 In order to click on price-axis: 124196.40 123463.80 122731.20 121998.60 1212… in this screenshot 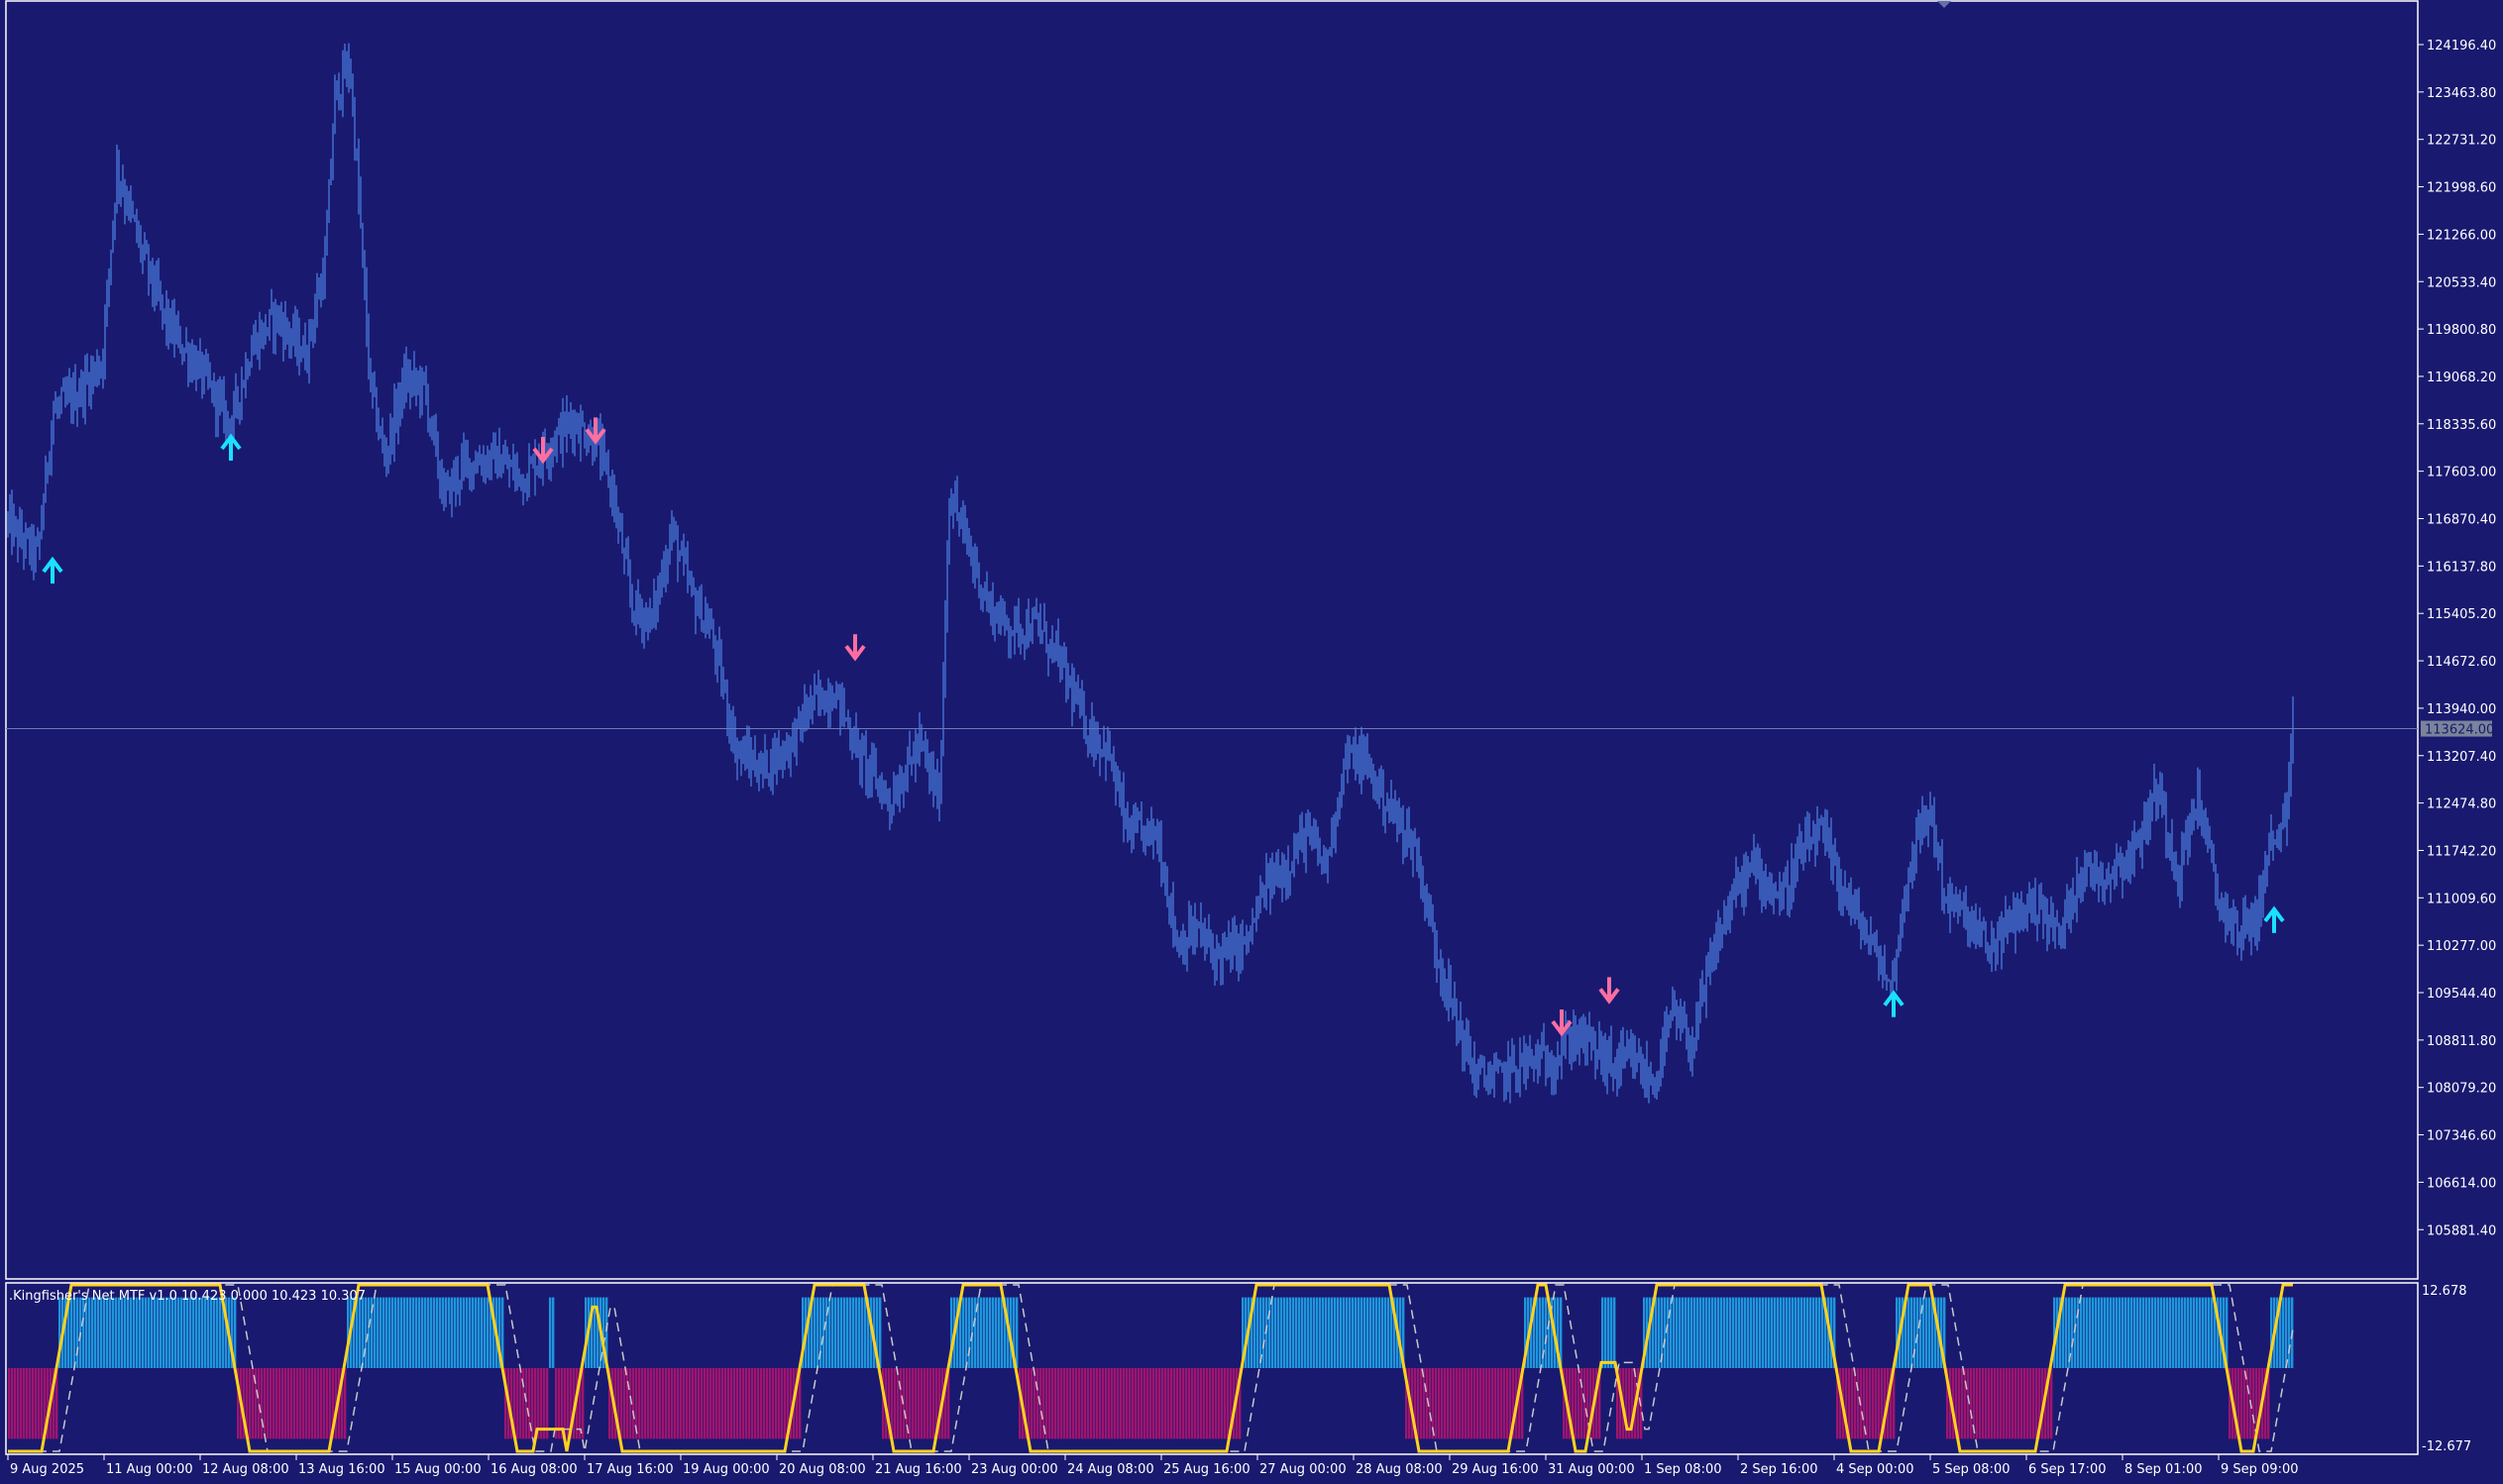, I will do `click(2457, 638)`.